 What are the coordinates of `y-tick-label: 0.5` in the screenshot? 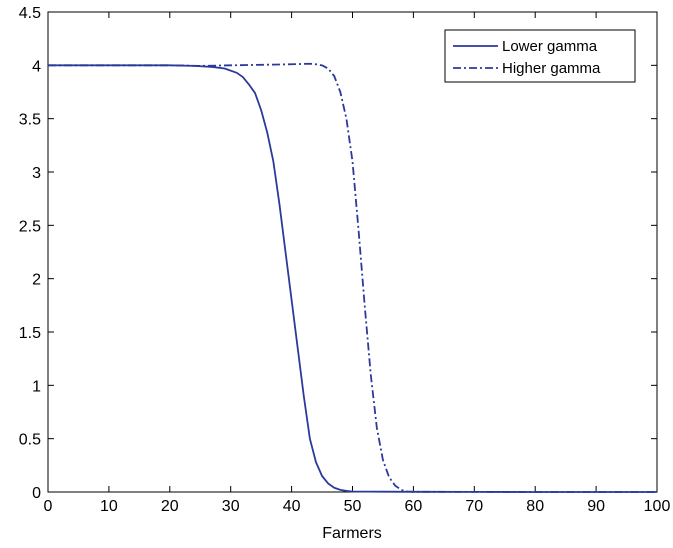 It's located at (30, 440).